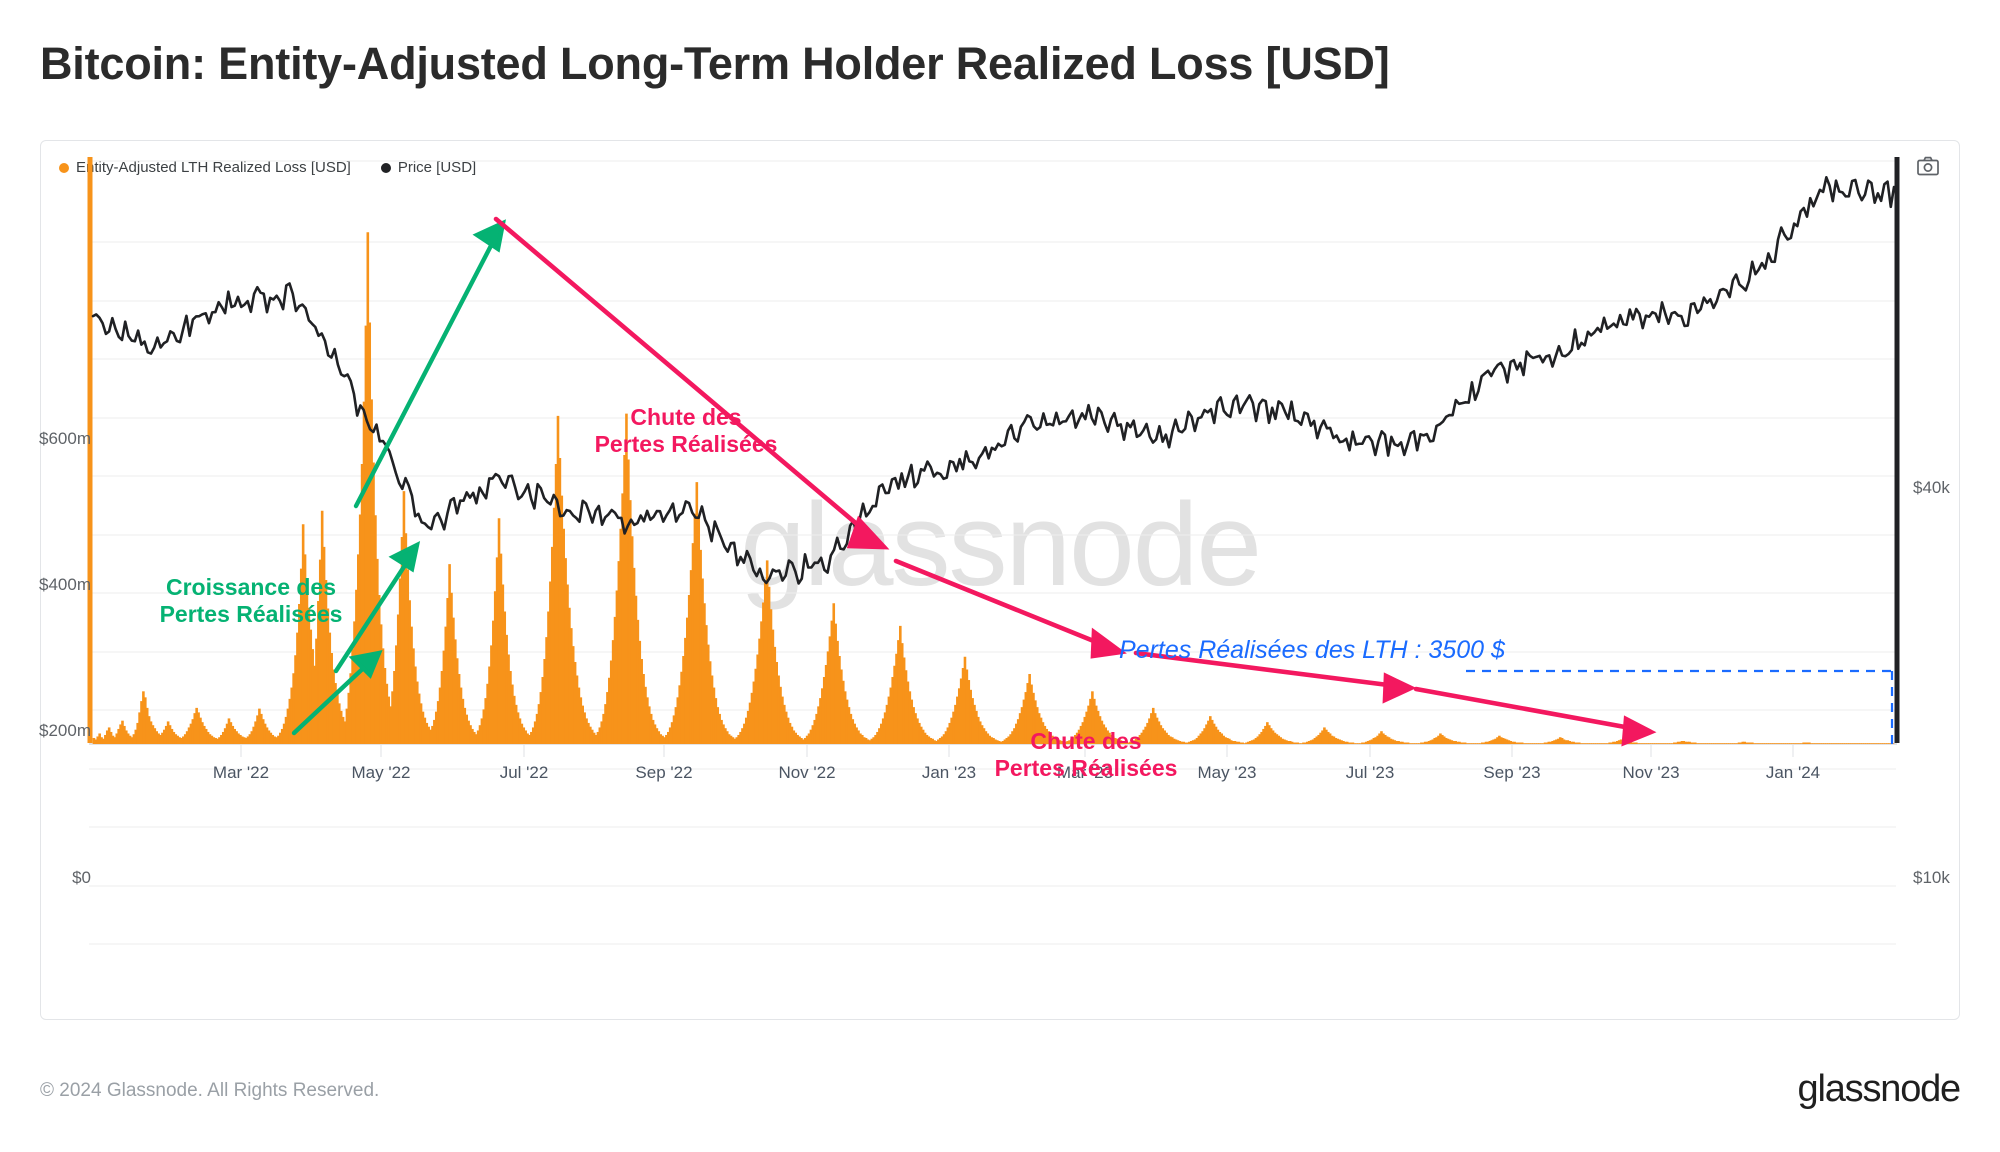  What do you see at coordinates (381, 772) in the screenshot?
I see `x-axis-tick-label: May '22` at bounding box center [381, 772].